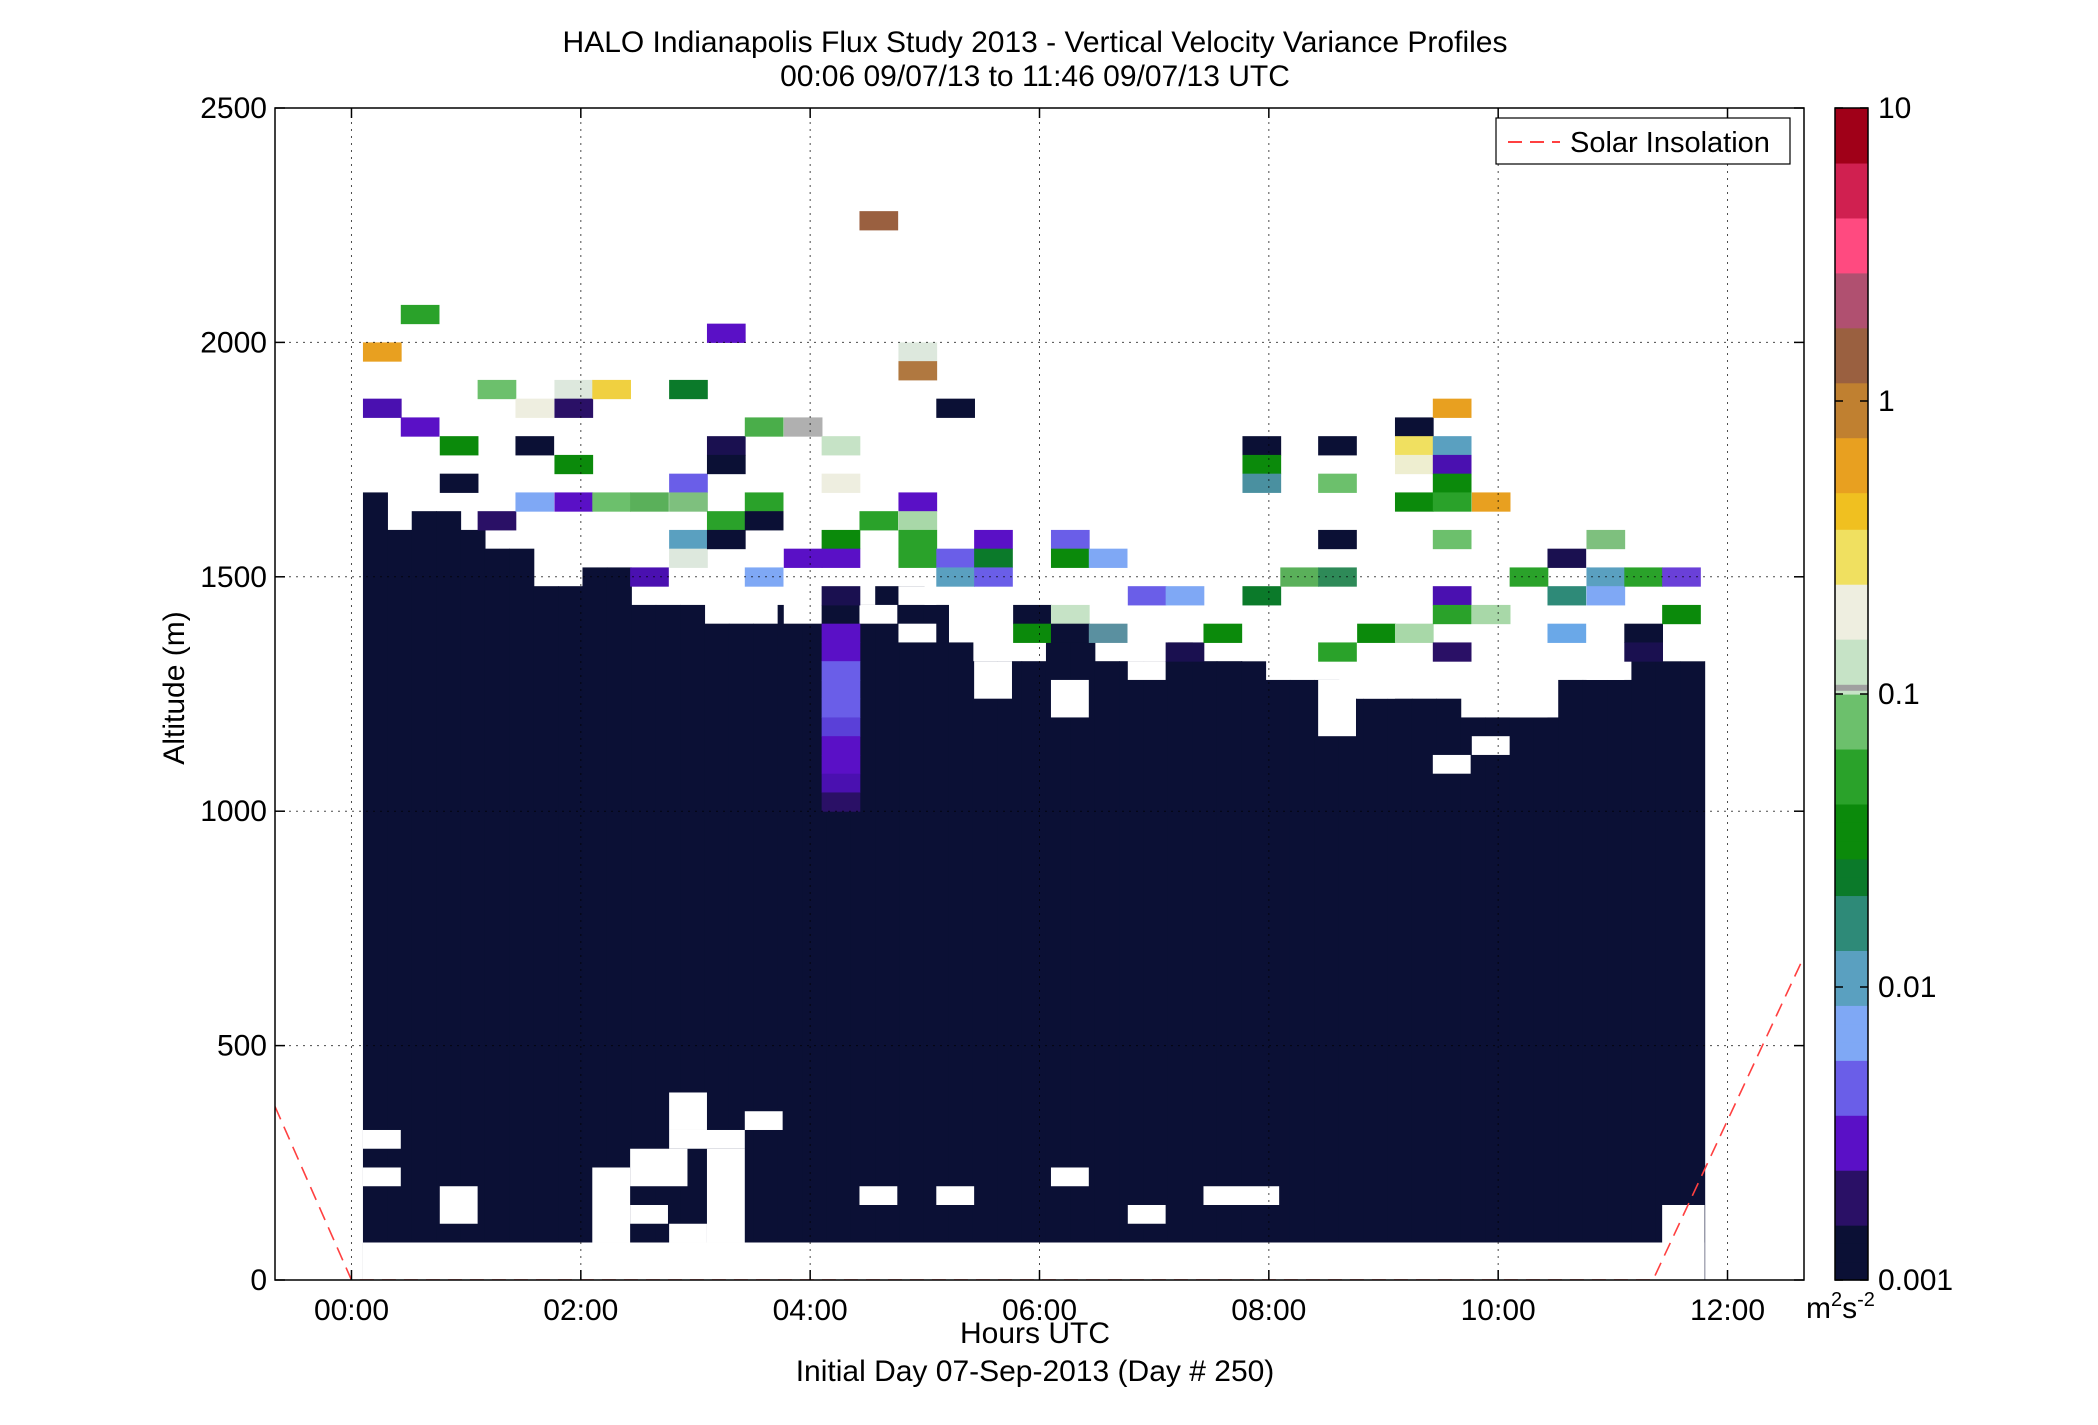 This screenshot has width=2098, height=1425. Describe the element at coordinates (174, 687) in the screenshot. I see `y-axis-label: Altitude (m)` at that location.